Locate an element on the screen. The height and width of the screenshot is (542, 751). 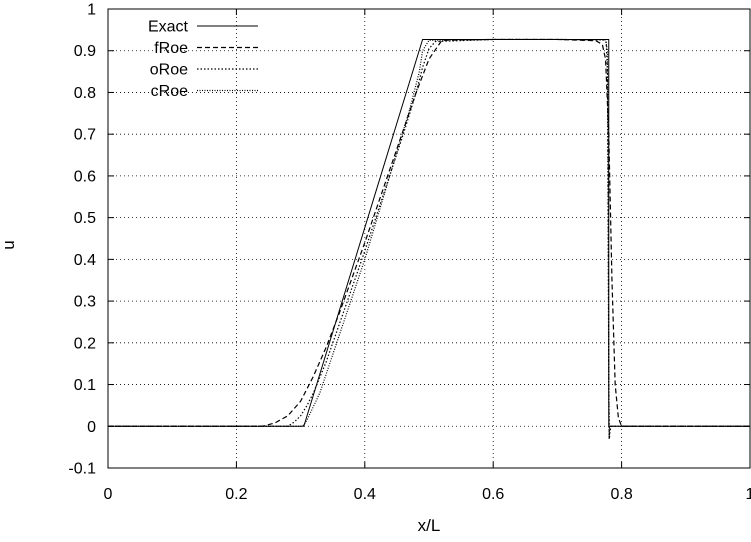
y-tick-label: 0.7 is located at coordinates (85, 135).